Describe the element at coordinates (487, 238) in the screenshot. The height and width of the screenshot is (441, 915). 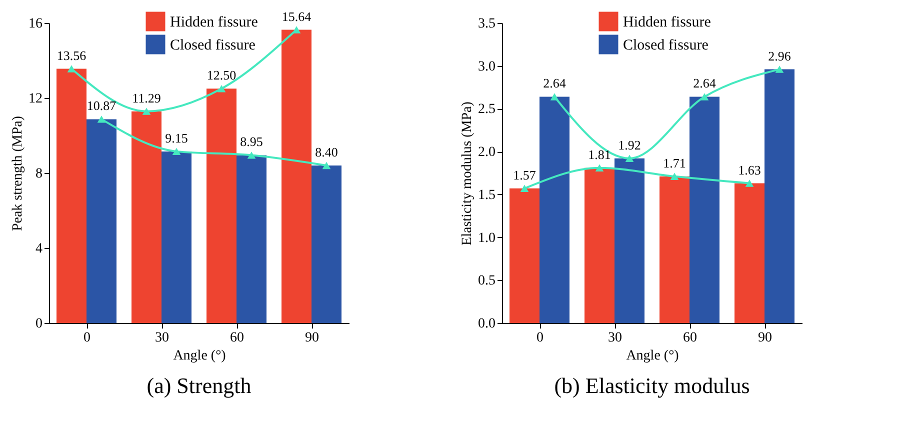
I see `y-tick-label: 1.0` at that location.